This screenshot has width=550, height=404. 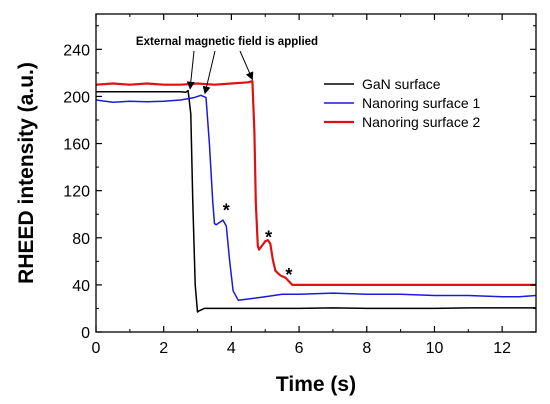 What do you see at coordinates (366, 348) in the screenshot?
I see `x-tick-label: 8` at bounding box center [366, 348].